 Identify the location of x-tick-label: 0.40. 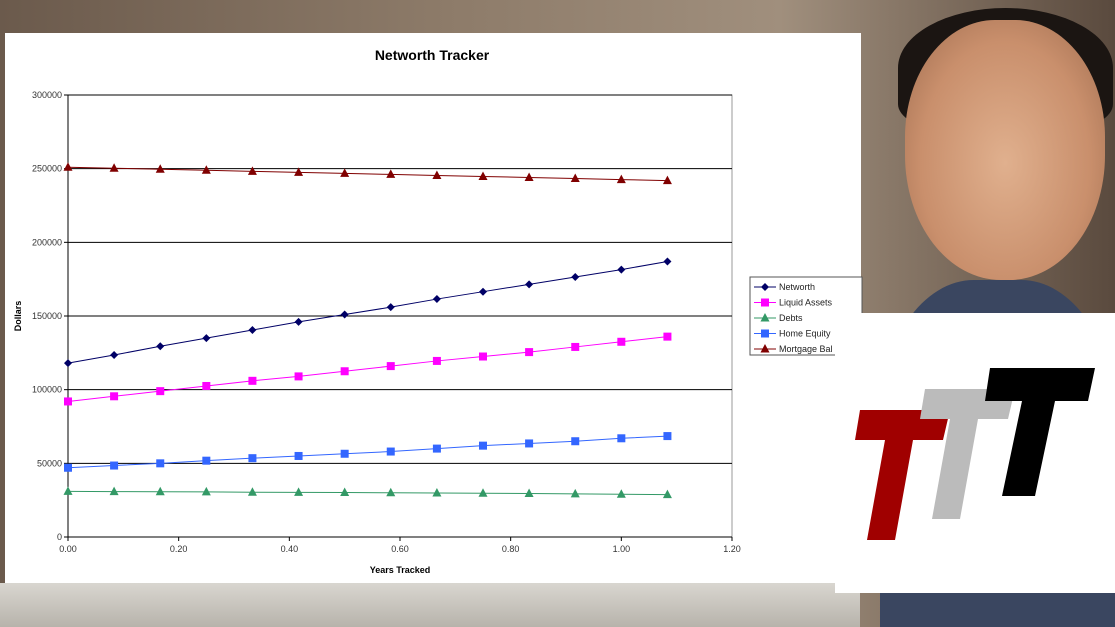
(290, 549).